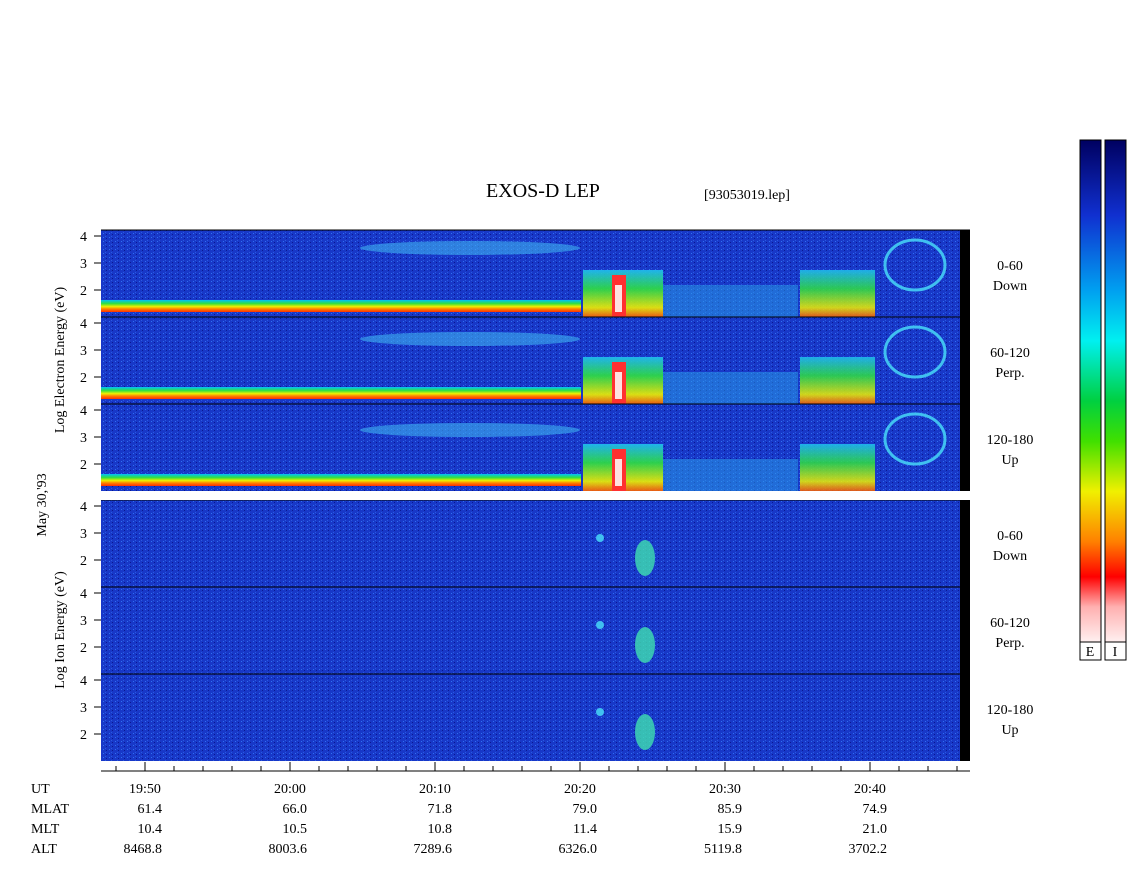 Image resolution: width=1130 pixels, height=880 pixels. What do you see at coordinates (535, 495) in the screenshot?
I see `separator` at bounding box center [535, 495].